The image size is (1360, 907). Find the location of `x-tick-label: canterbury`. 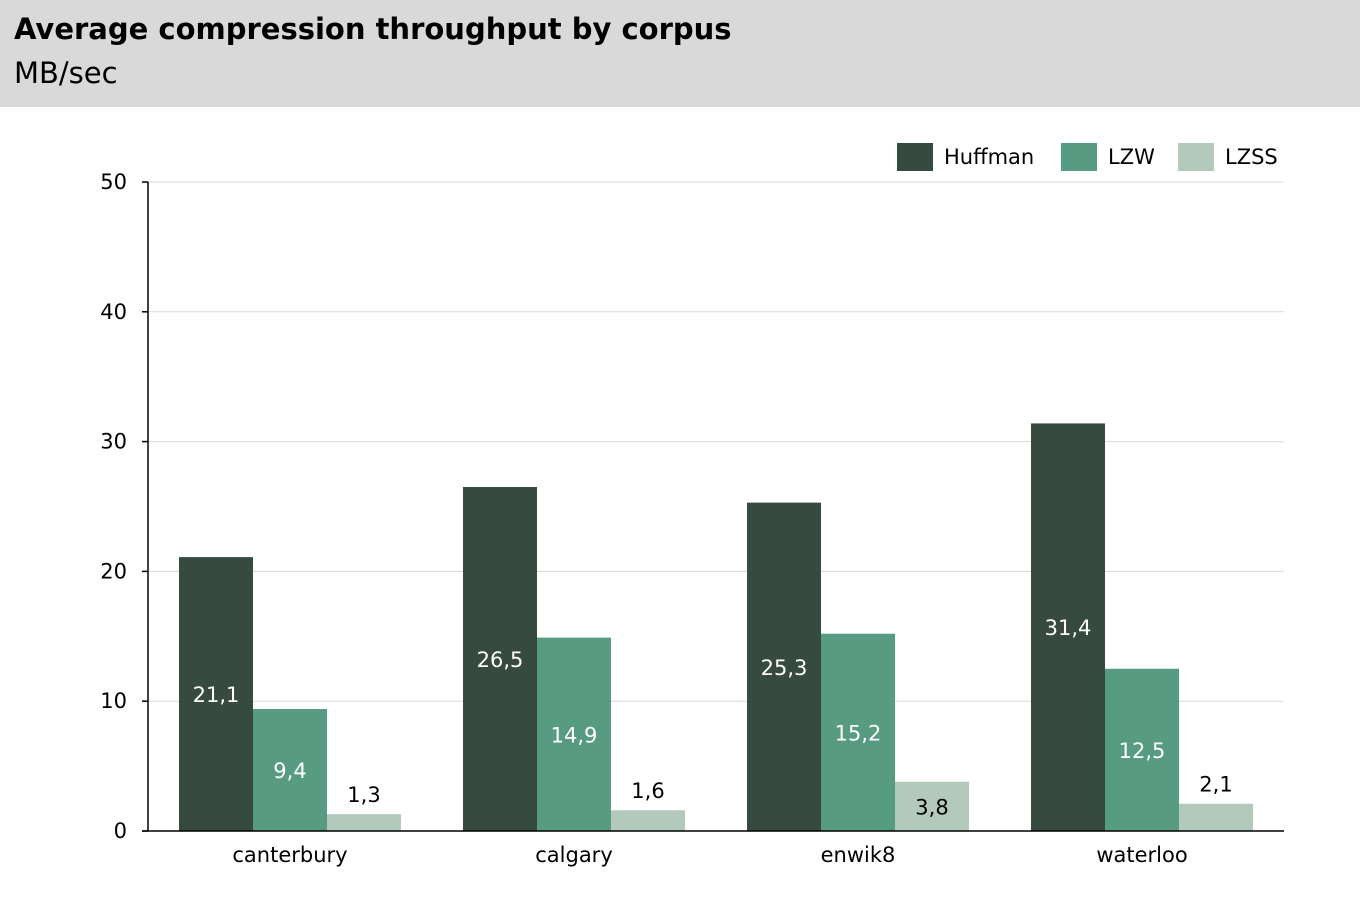

x-tick-label: canterbury is located at coordinates (289, 855).